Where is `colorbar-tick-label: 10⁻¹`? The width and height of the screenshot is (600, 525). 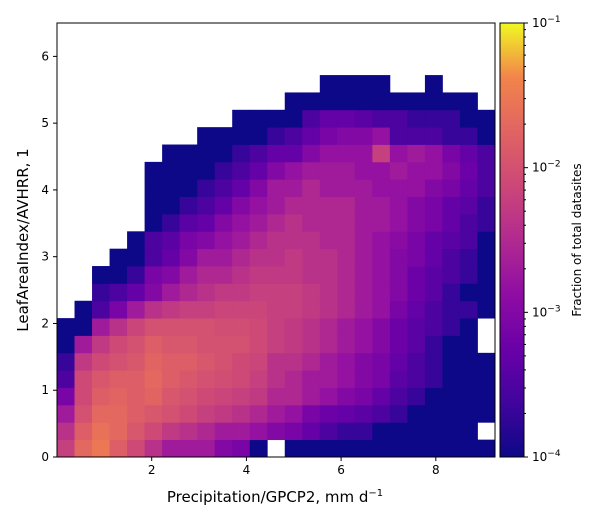
colorbar-tick-label: 10⁻¹ is located at coordinates (546, 22).